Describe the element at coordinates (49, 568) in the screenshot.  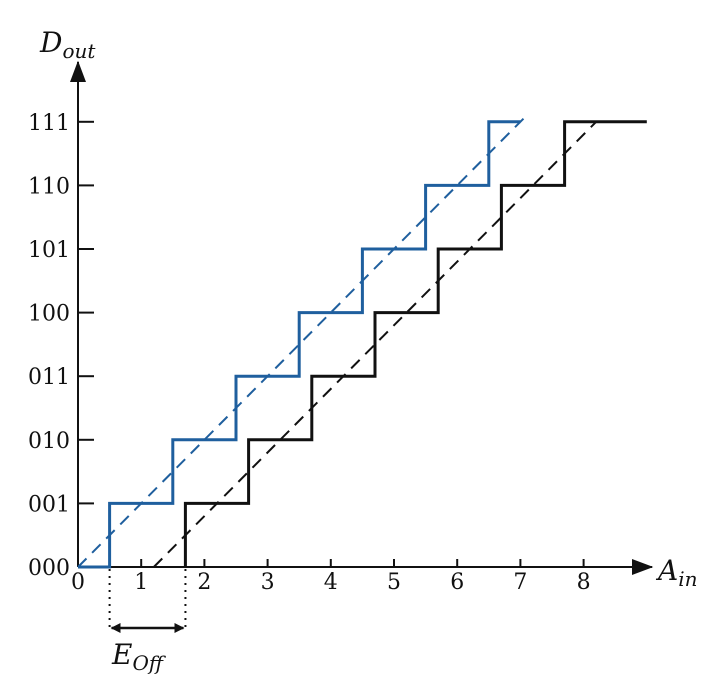
I see `y-tick-label: 000` at that location.